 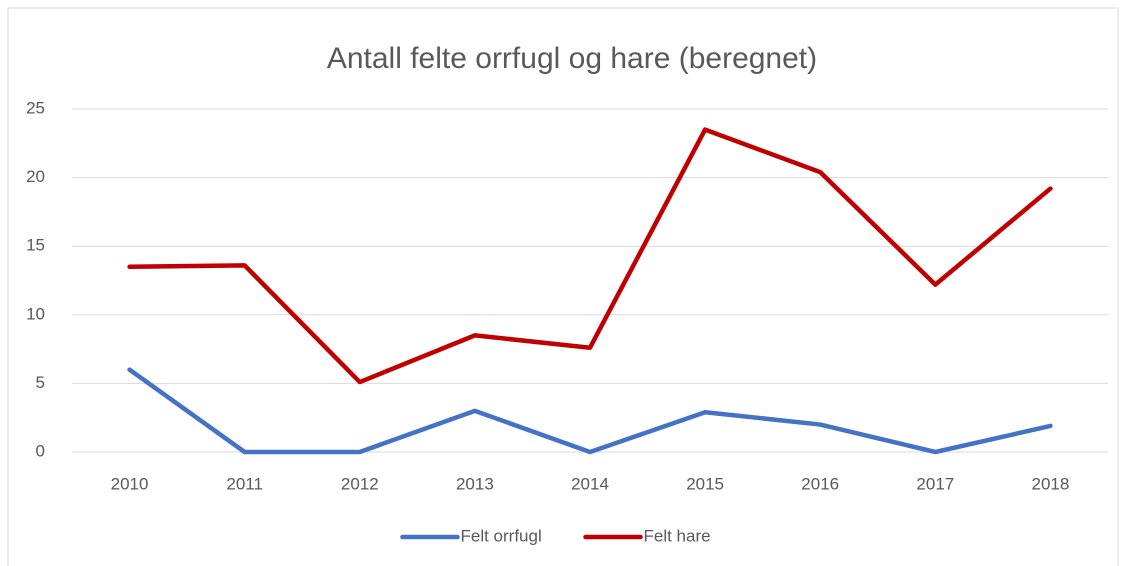 I want to click on x-tick-label: 2010, so click(x=130, y=483).